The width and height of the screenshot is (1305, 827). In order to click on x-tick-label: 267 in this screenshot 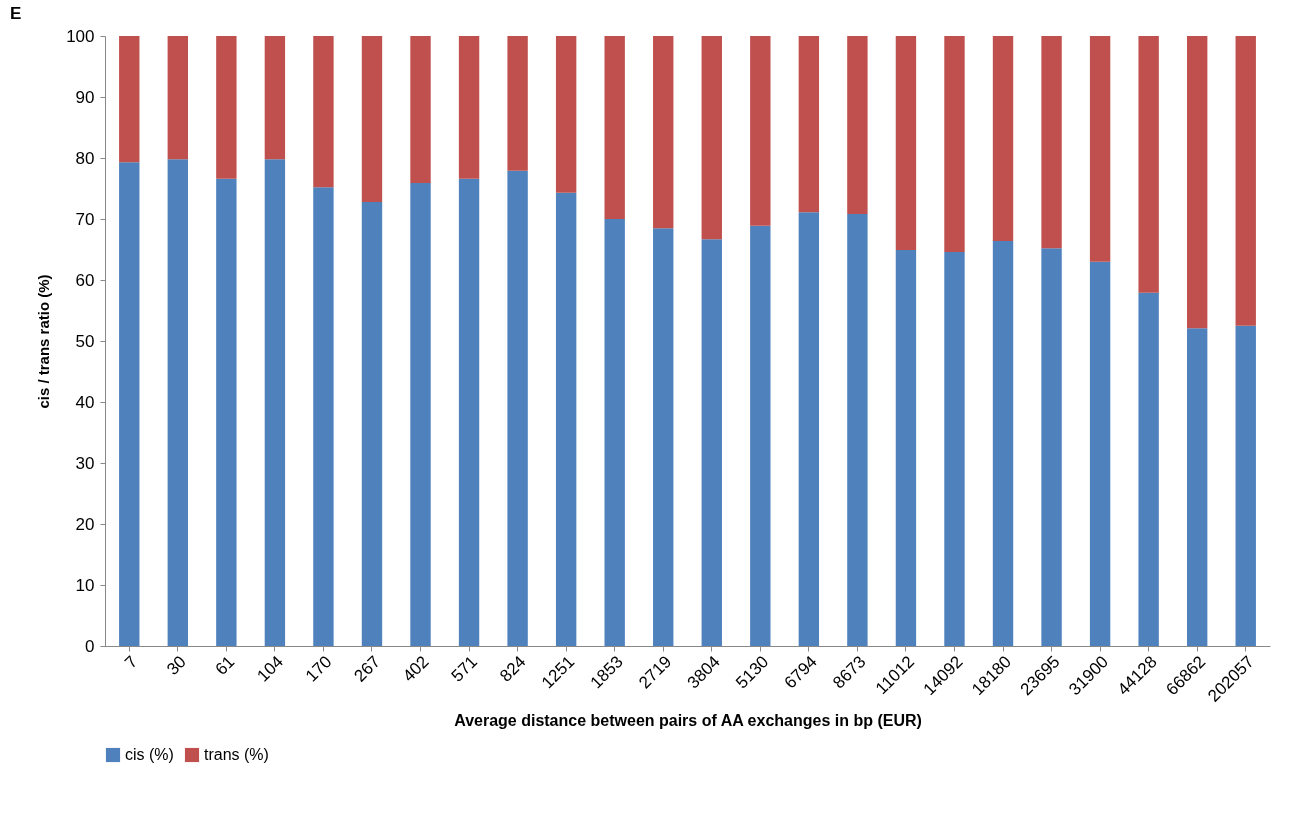, I will do `click(367, 669)`.